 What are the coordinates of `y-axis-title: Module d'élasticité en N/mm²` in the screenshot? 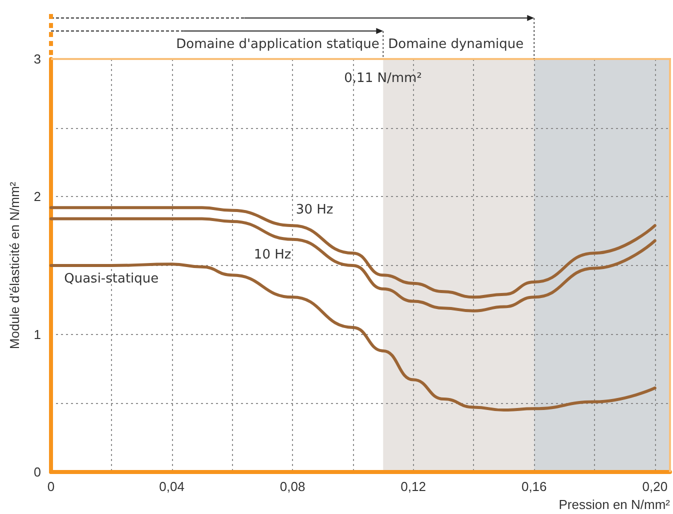 It's located at (14, 265).